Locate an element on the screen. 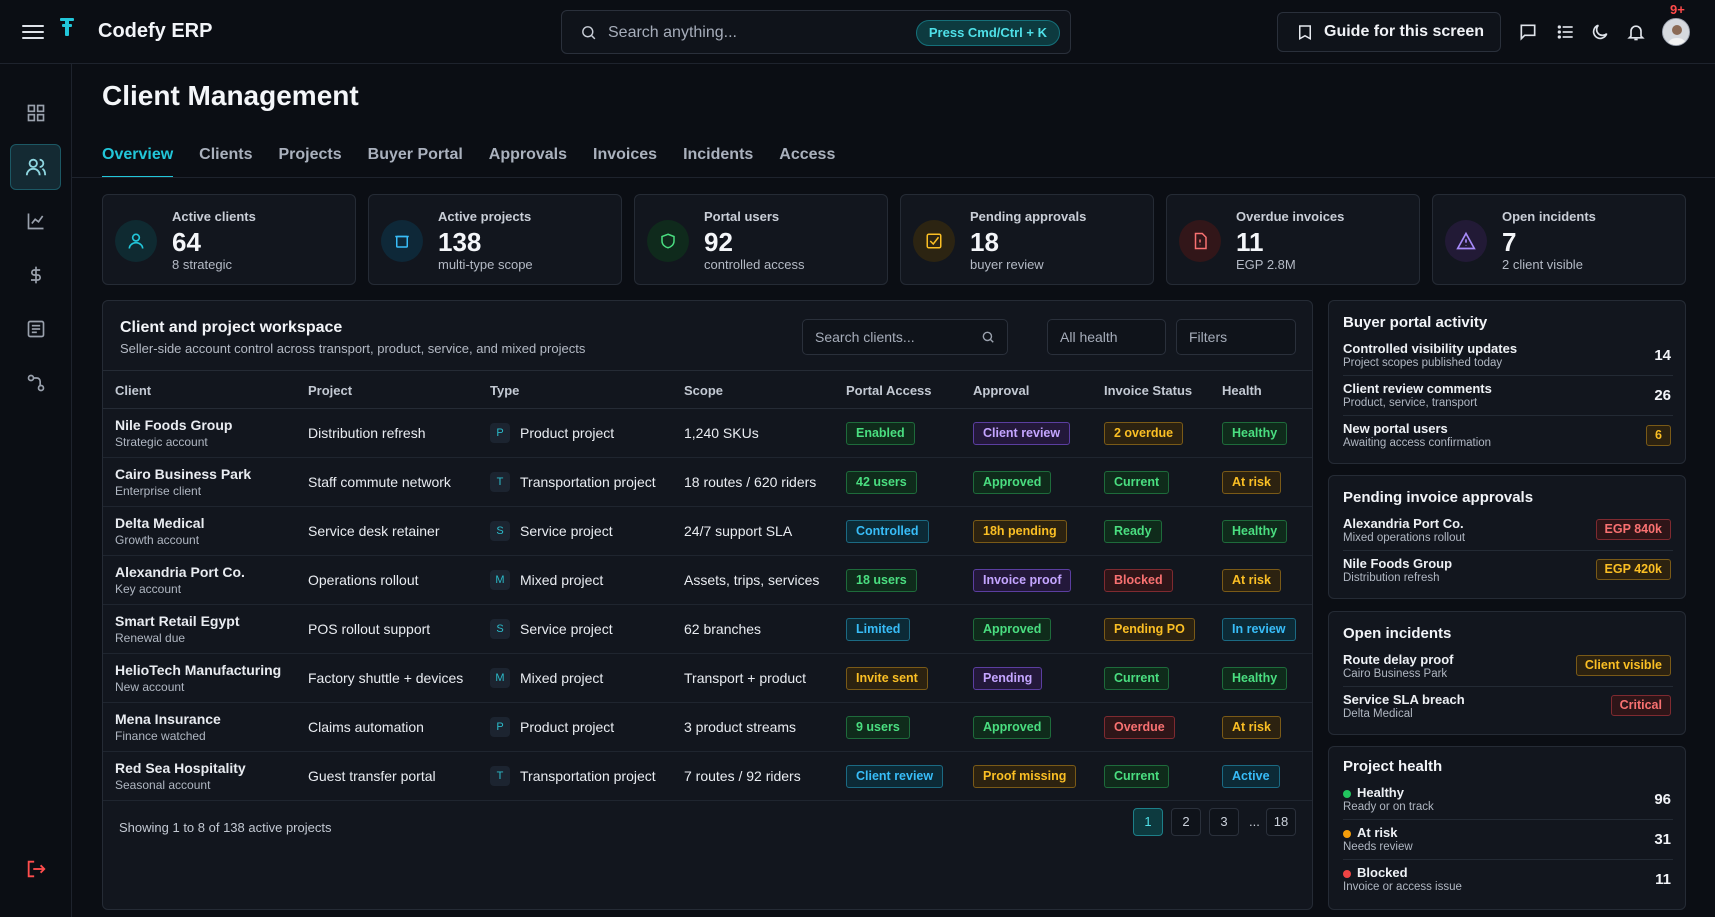  nav-integrations is located at coordinates (35, 383).